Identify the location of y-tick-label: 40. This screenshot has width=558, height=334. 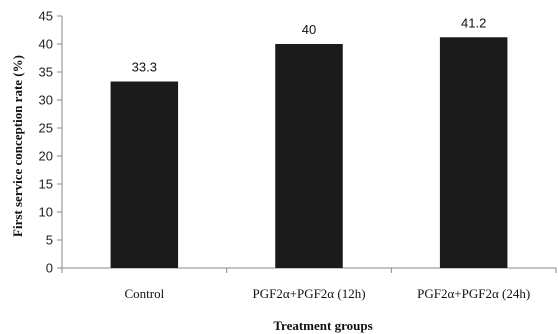
(46, 44).